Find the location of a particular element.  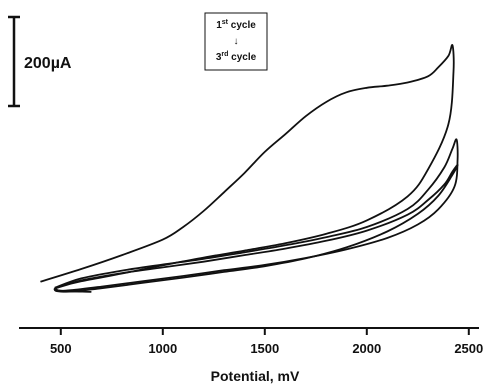

cycle-legend: 1st cycle ↓ 3rd cycle is located at coordinates (236, 41).